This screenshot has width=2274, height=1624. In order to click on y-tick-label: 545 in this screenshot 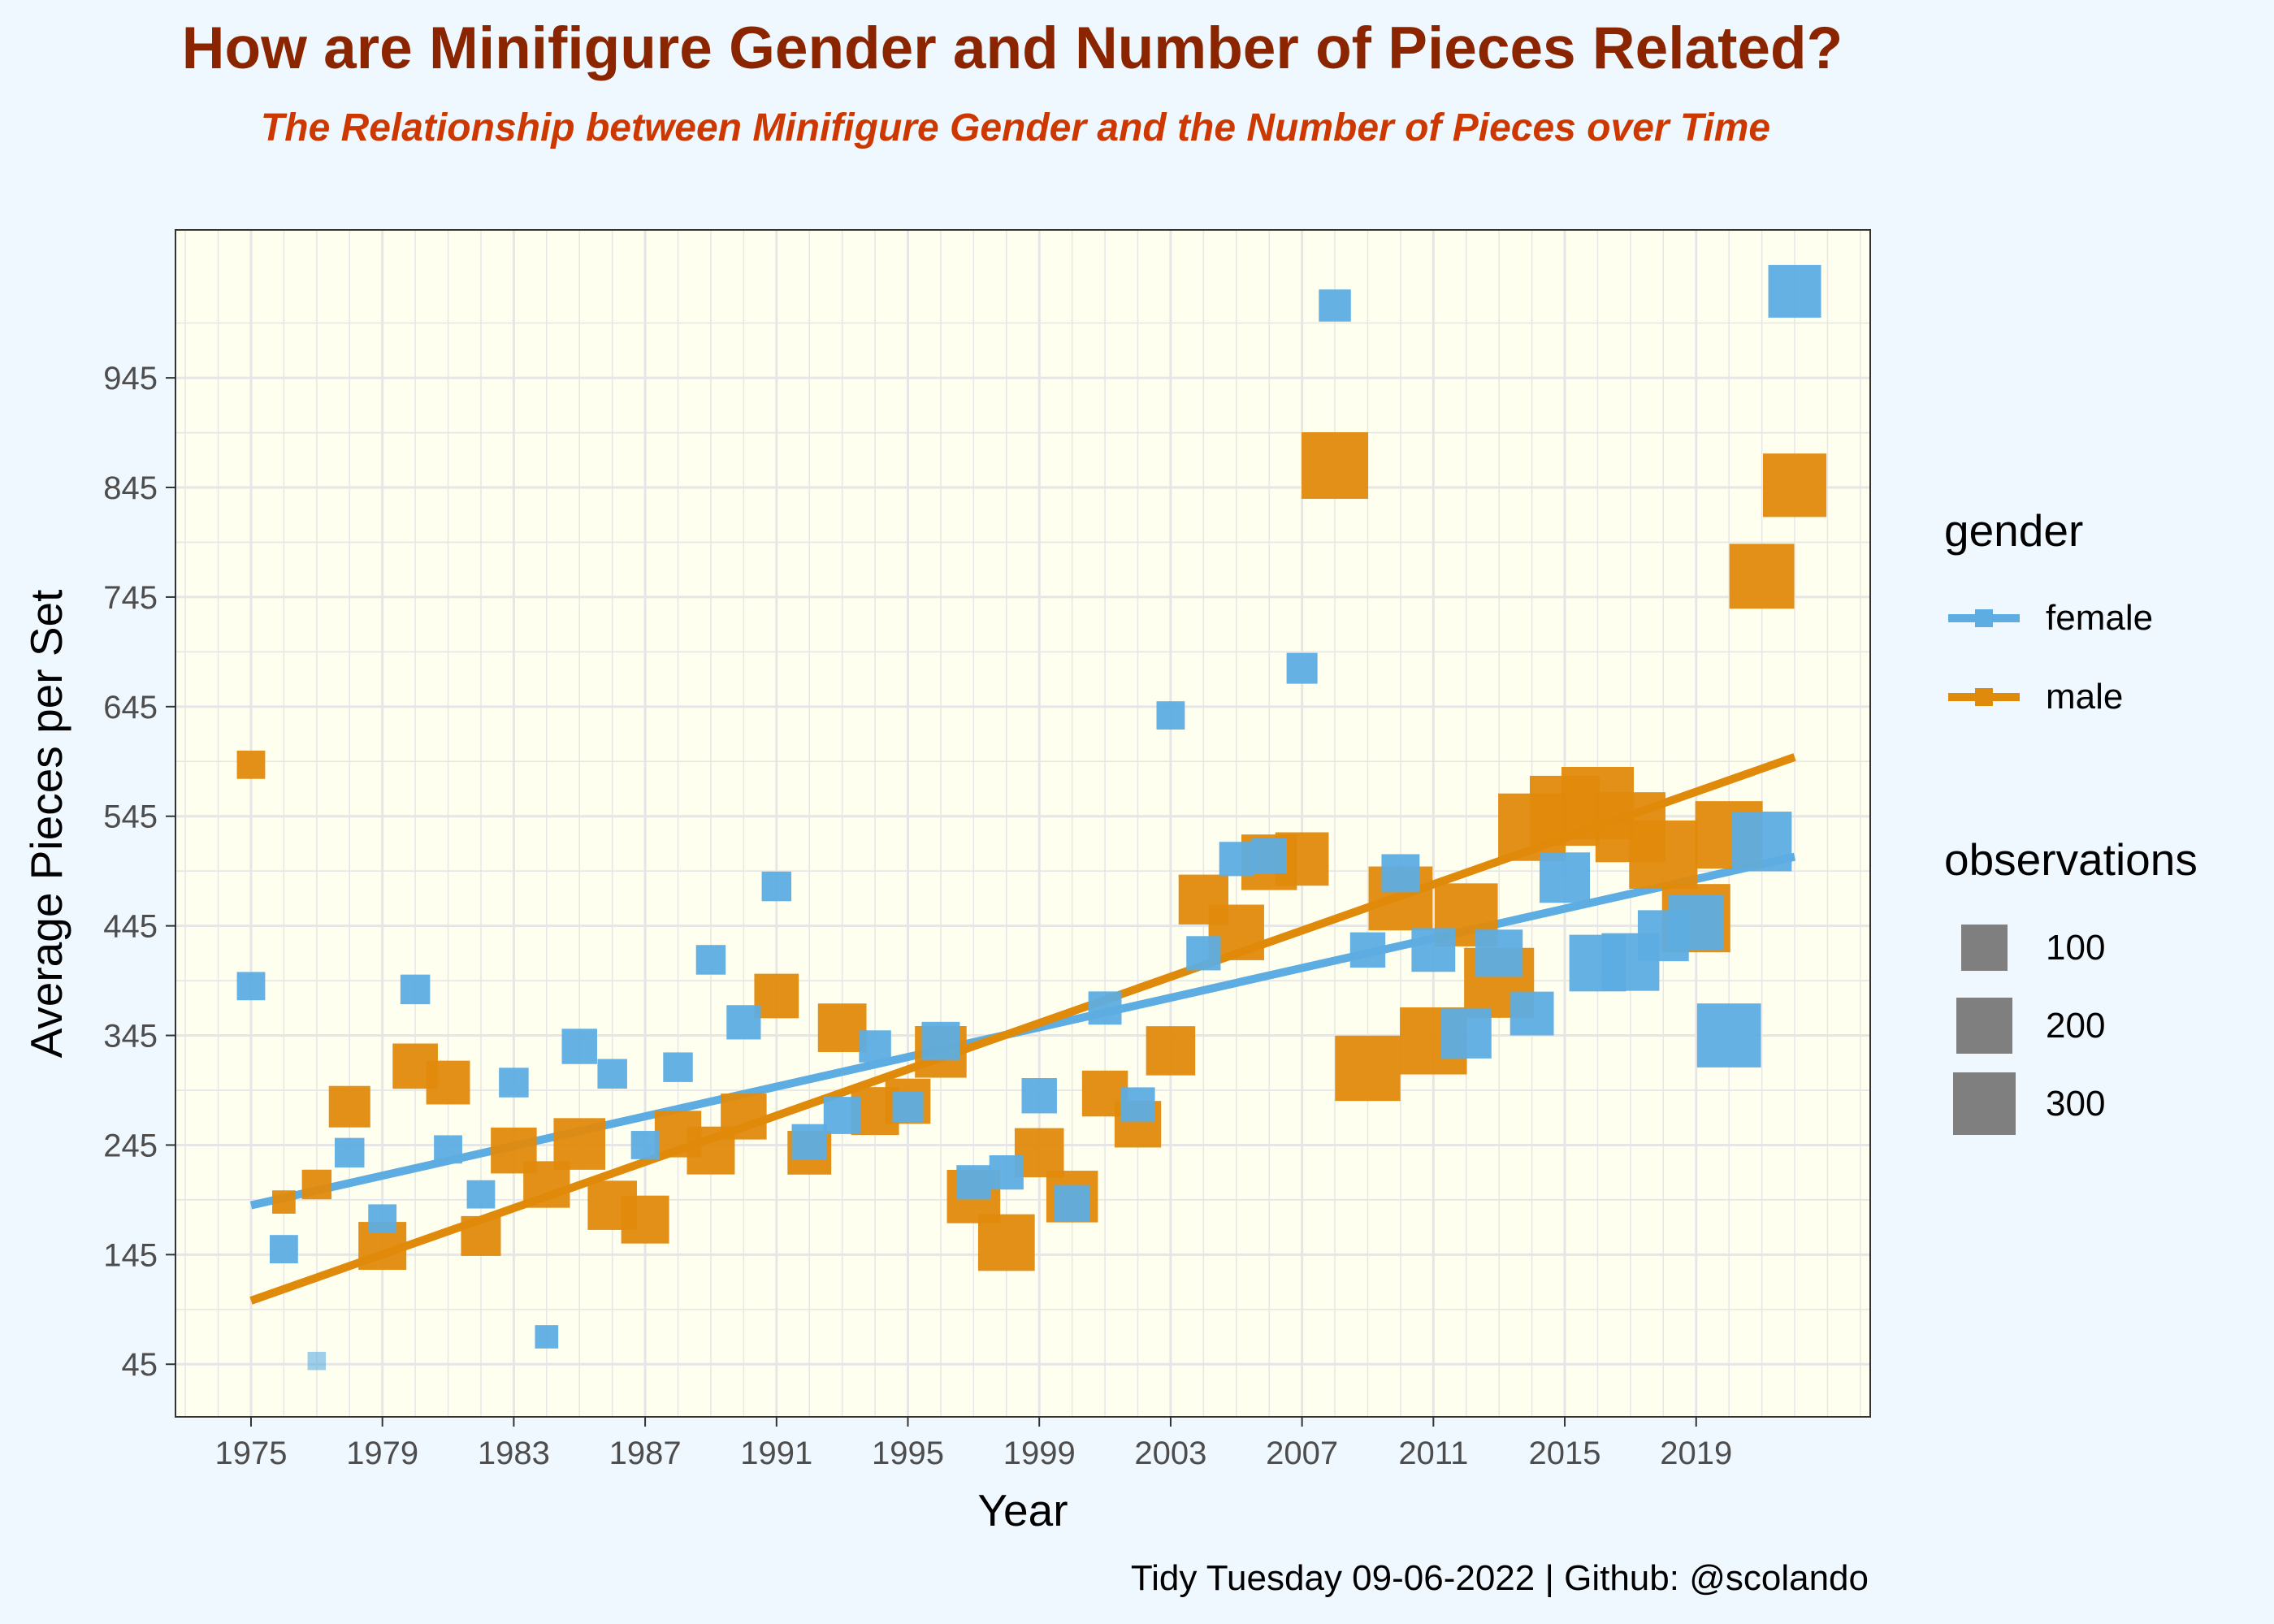, I will do `click(130, 817)`.